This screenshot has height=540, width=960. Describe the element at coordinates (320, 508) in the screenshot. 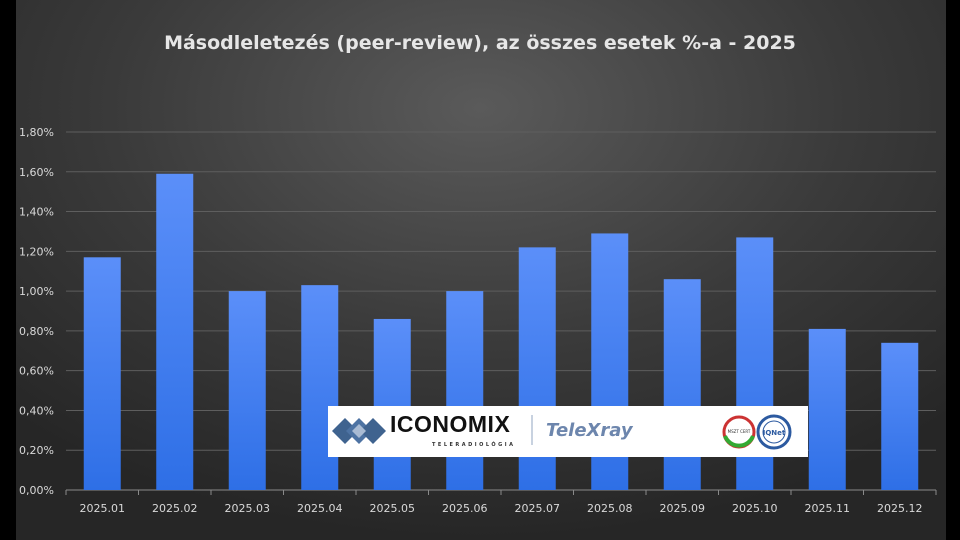

I see `x-tick-label: 2025.04` at that location.